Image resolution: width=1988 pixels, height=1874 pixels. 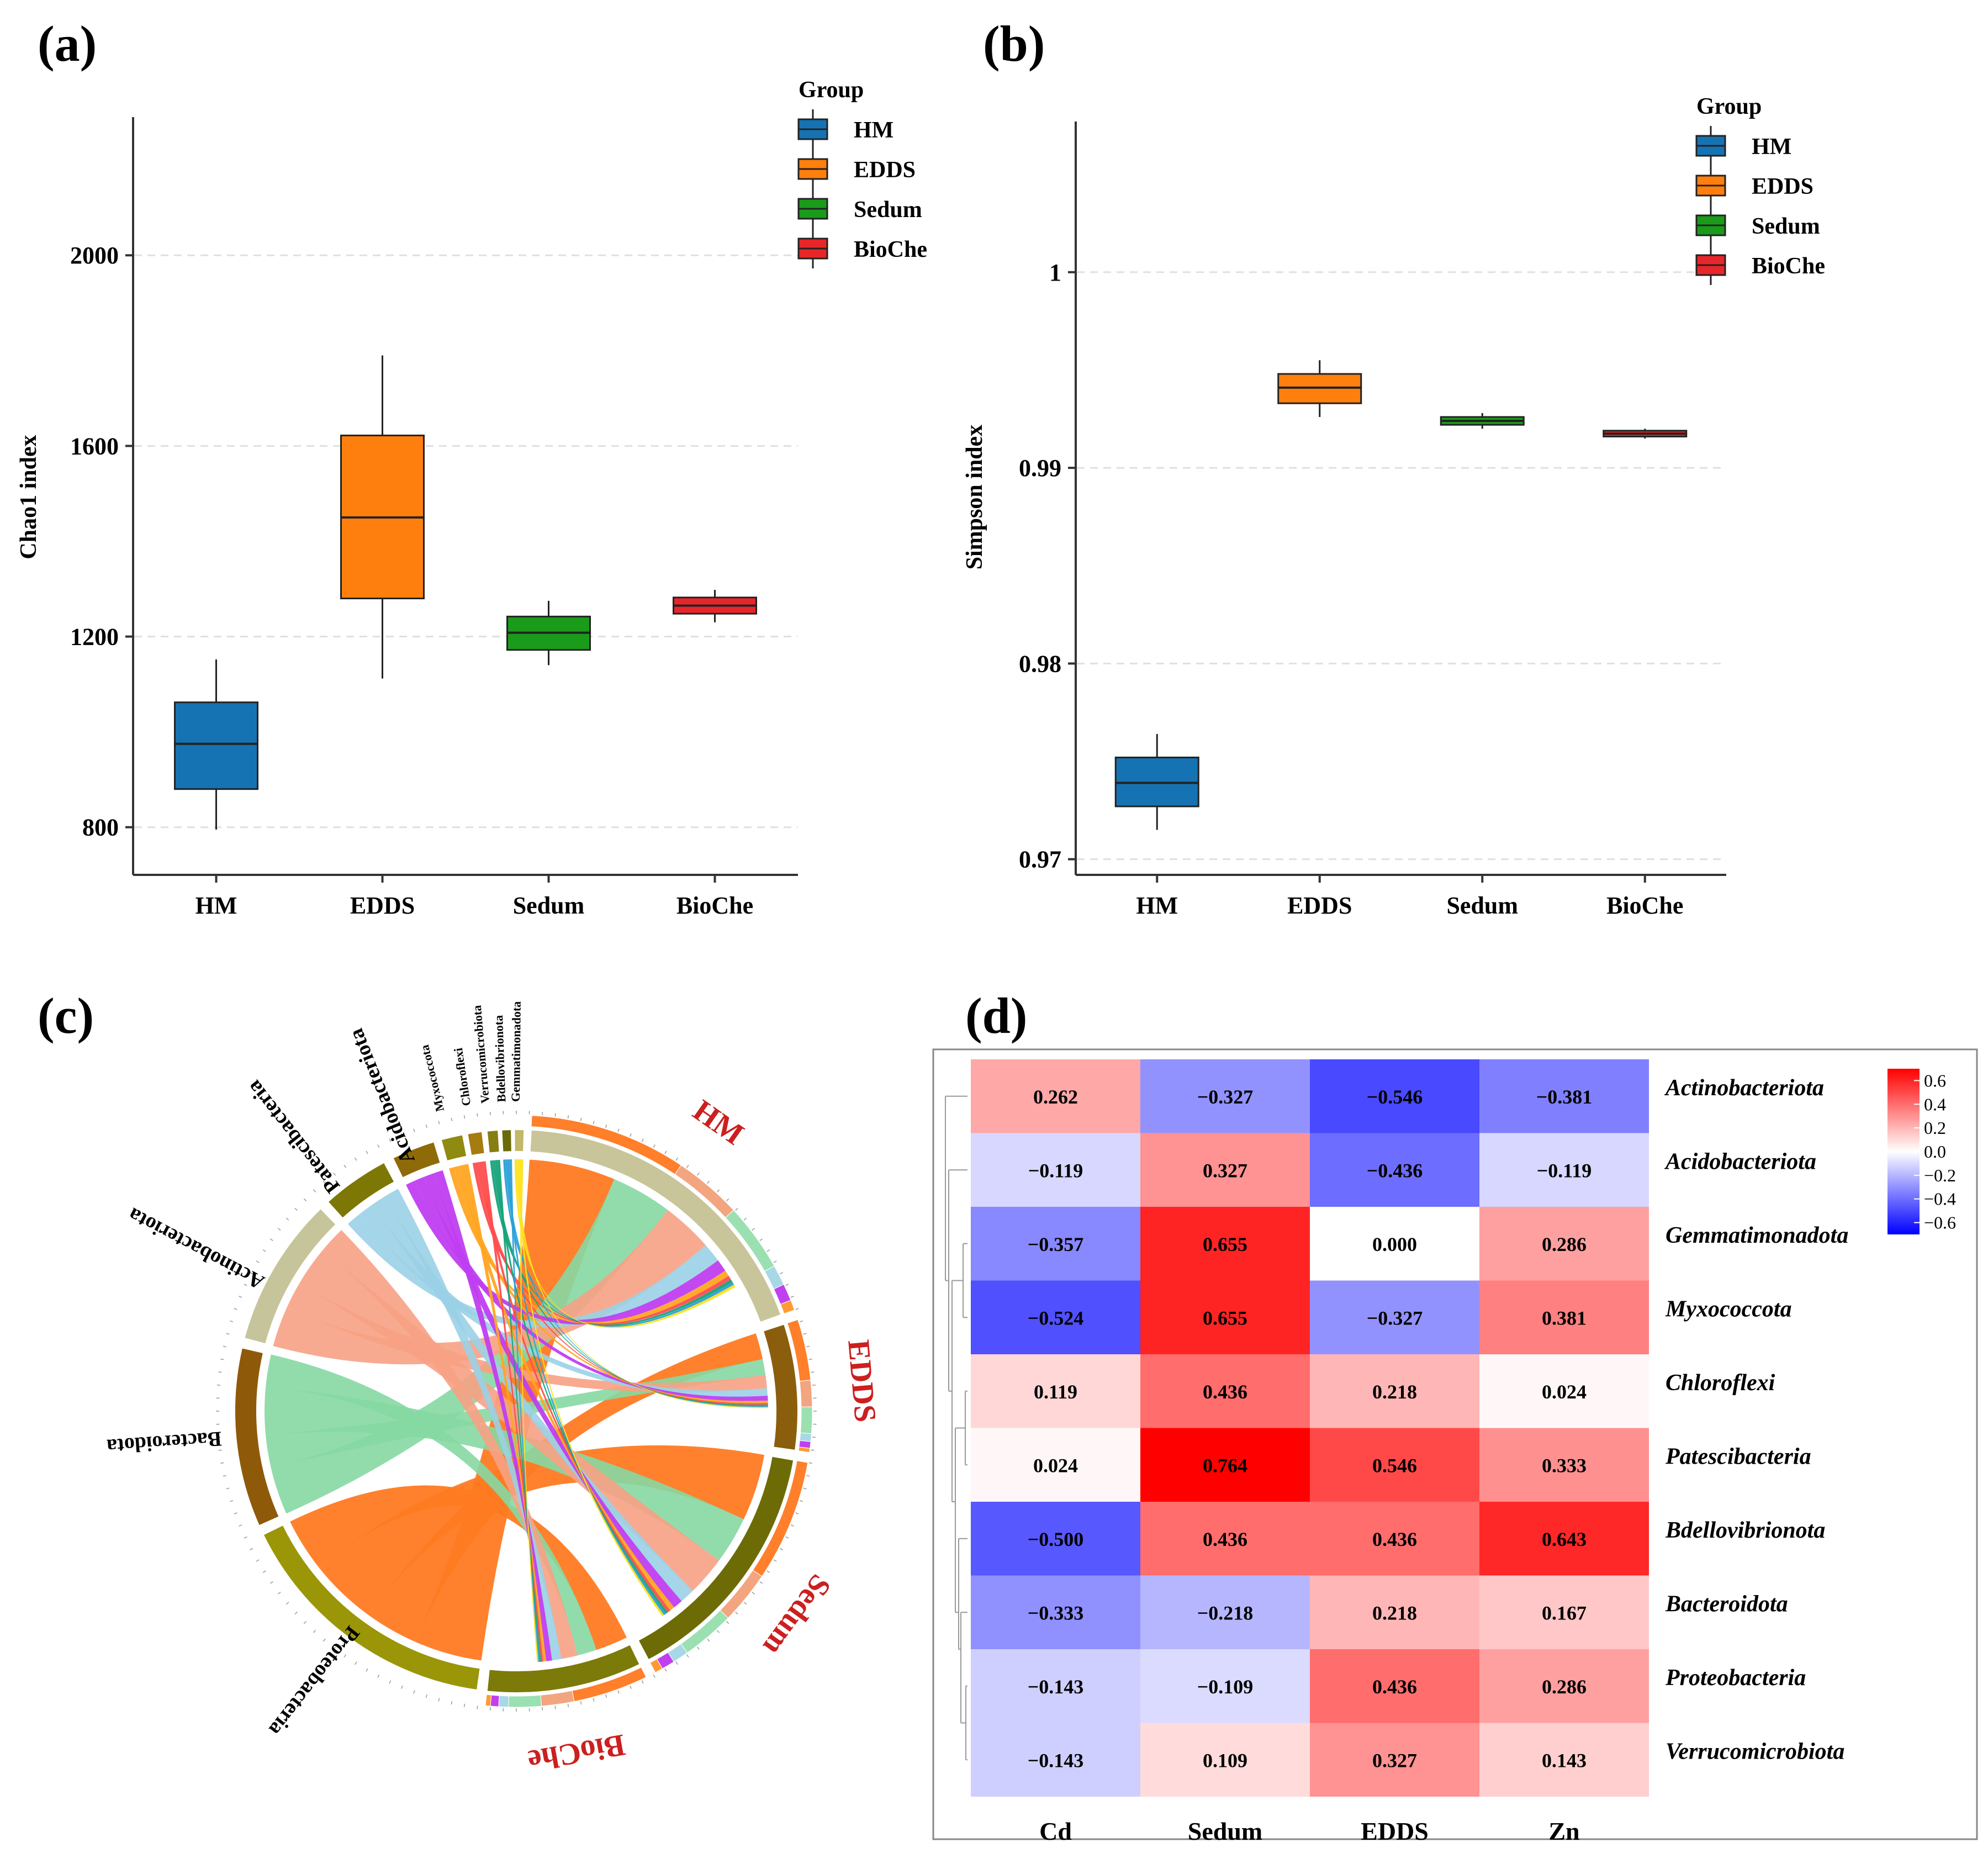 I want to click on heatmap-cell-value: −0.109, so click(x=1225, y=1687).